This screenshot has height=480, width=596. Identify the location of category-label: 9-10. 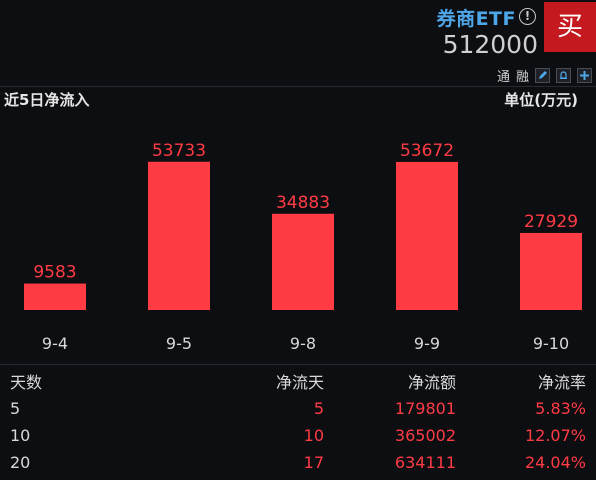
(551, 343).